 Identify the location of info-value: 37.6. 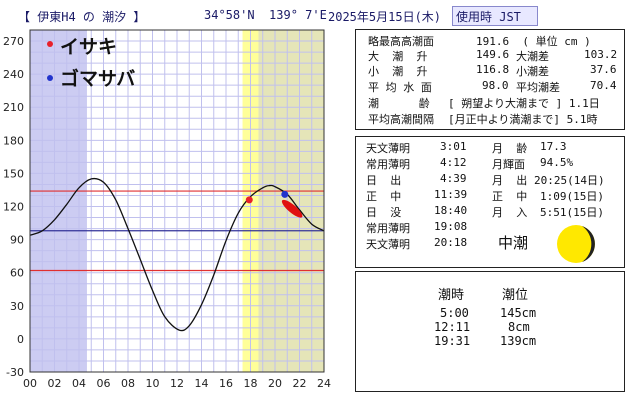
(603, 69).